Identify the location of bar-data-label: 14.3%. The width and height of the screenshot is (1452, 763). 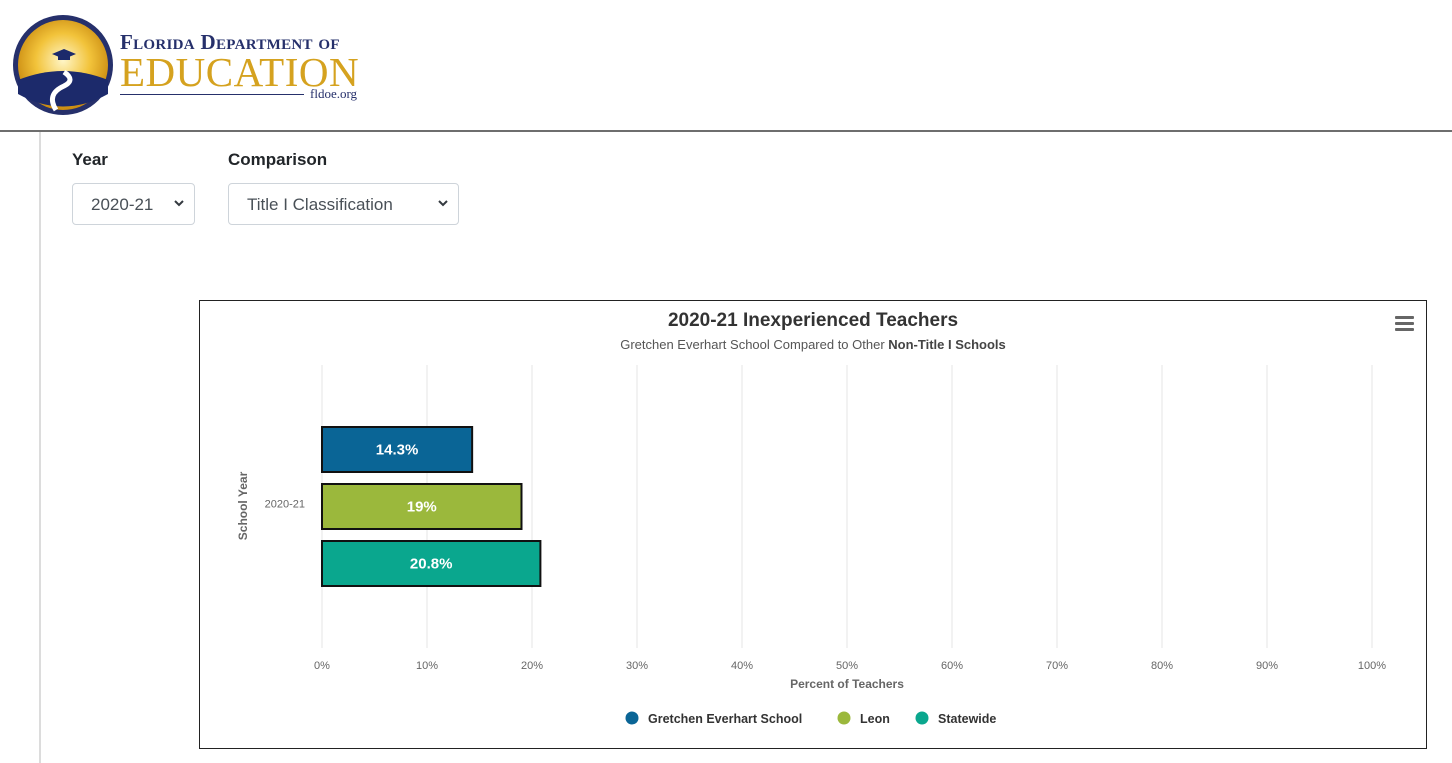
(397, 450).